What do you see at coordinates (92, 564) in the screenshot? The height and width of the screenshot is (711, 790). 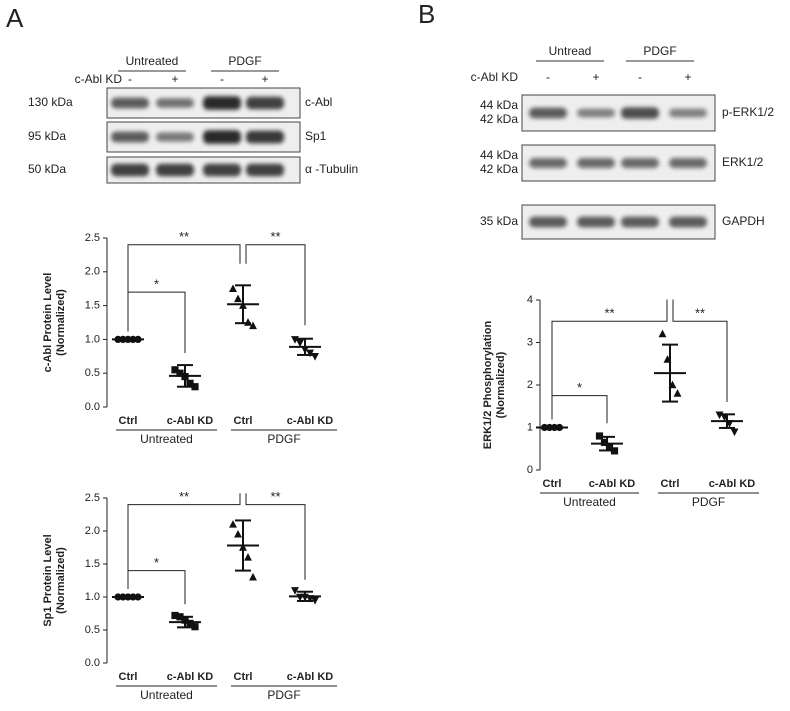 I see `y-tick-label: 1.5` at bounding box center [92, 564].